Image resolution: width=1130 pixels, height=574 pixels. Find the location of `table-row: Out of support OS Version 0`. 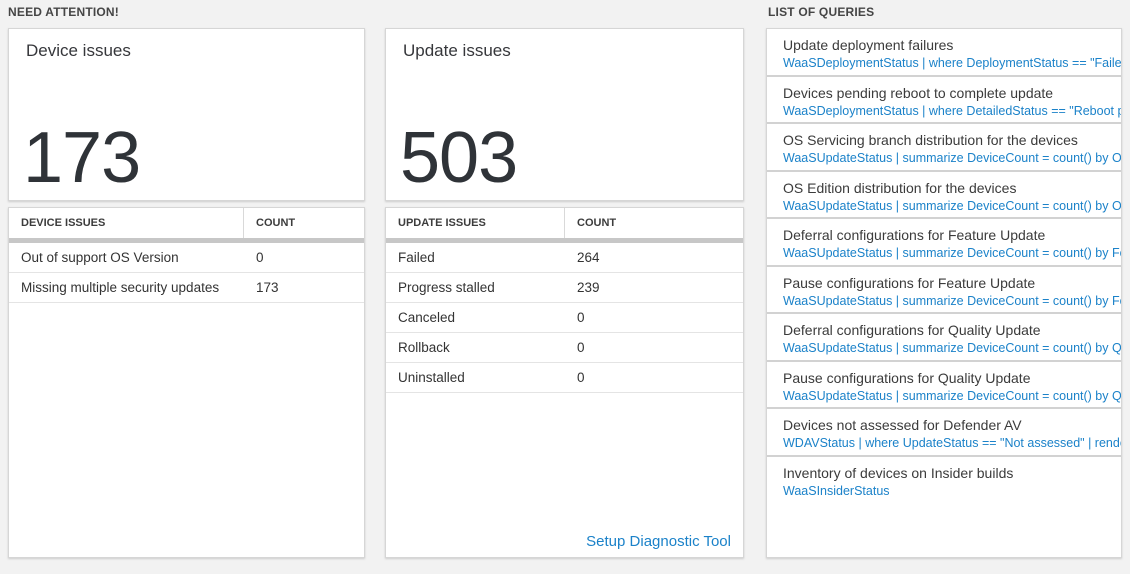

table-row: Out of support OS Version 0 is located at coordinates (186, 258).